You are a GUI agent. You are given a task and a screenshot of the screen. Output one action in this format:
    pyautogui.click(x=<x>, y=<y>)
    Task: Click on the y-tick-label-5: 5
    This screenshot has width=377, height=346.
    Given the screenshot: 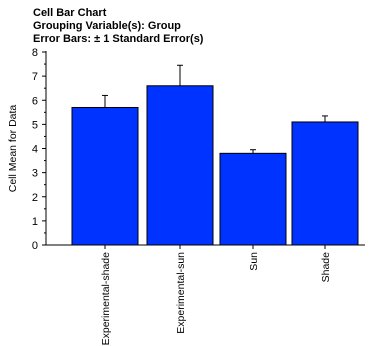 What is the action you would take?
    pyautogui.click(x=35, y=125)
    